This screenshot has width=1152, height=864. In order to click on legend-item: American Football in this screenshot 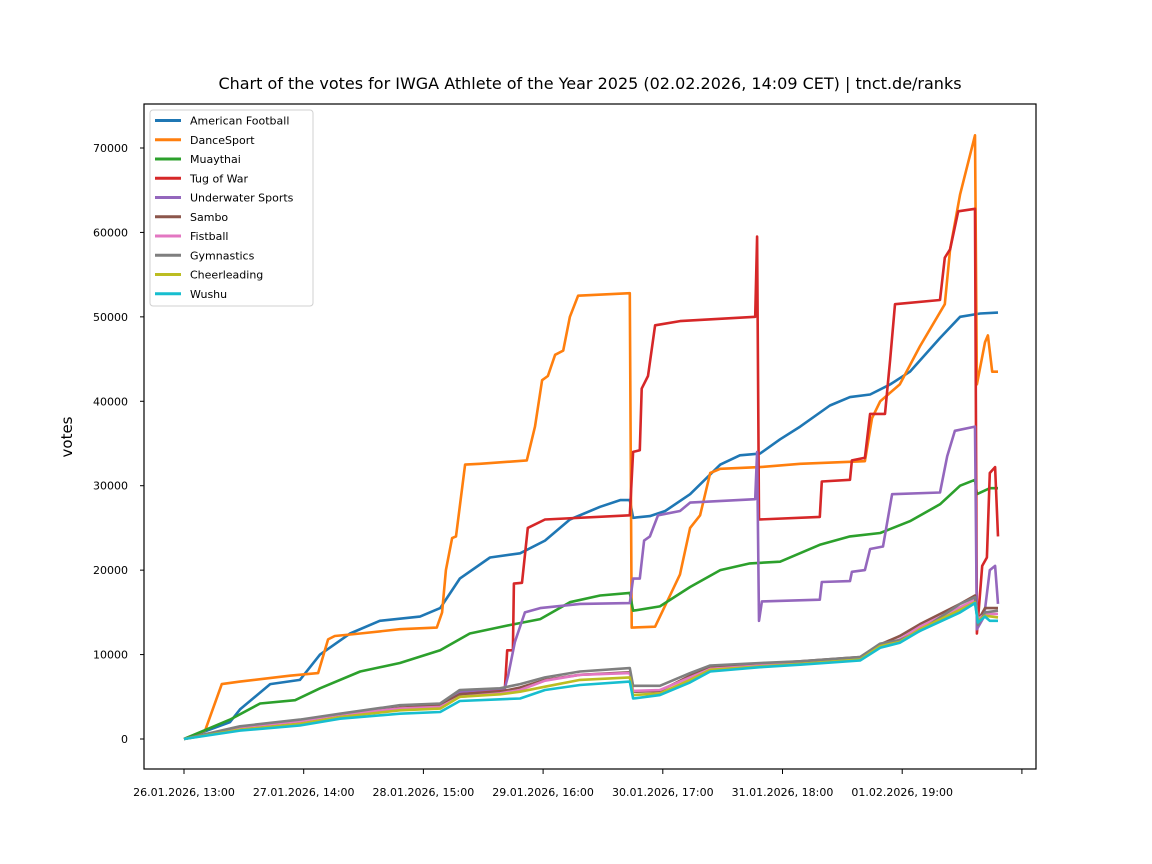, I will do `click(222, 121)`.